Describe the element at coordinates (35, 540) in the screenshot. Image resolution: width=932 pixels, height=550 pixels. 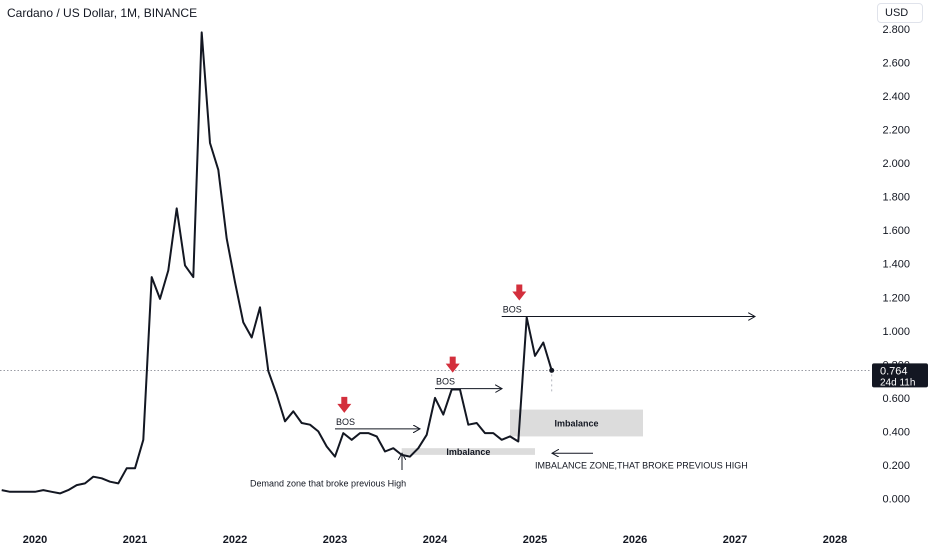
I see `x-tick-label: 2020` at that location.